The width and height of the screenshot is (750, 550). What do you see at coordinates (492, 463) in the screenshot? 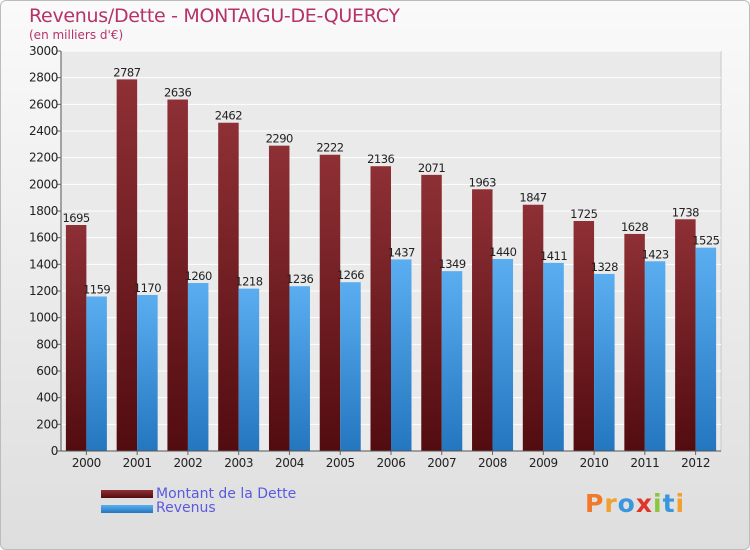
I see `x-tick-label: 2008` at bounding box center [492, 463].